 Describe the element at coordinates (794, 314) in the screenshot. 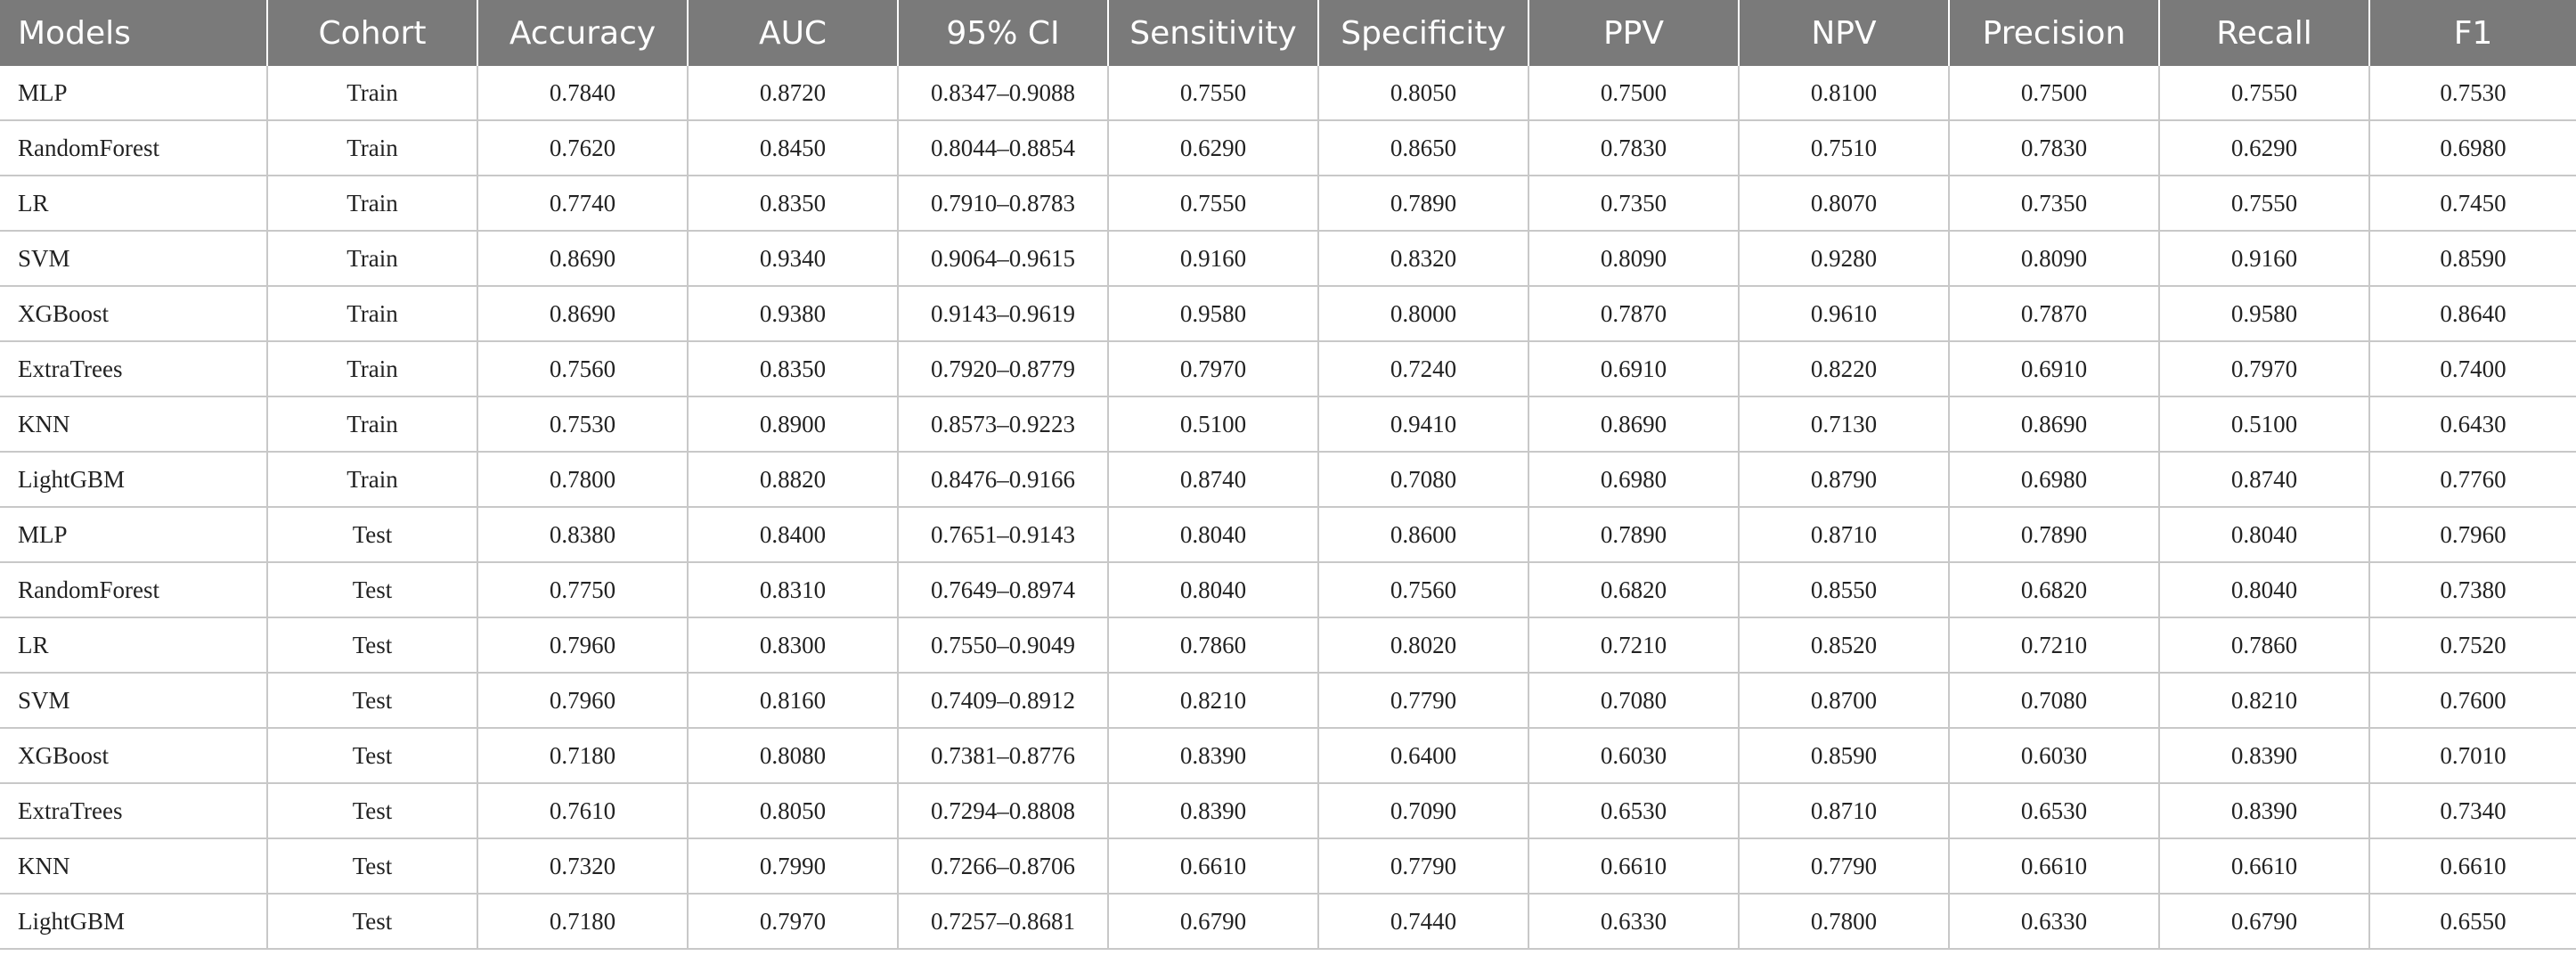

I see `table-cell: 0.9380` at that location.